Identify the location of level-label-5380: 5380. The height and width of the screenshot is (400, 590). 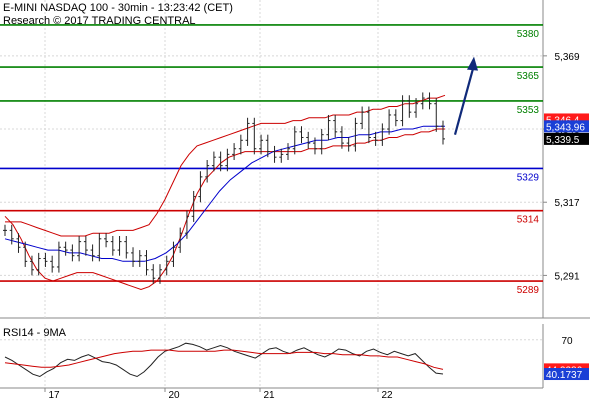
(528, 34).